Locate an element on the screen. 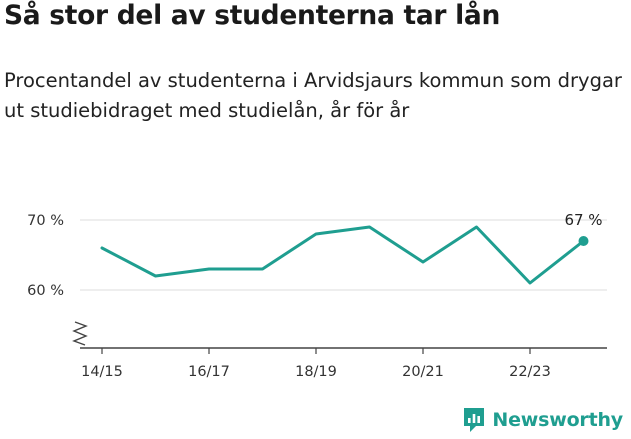 This screenshot has width=631, height=439. series-line is located at coordinates (342, 255).